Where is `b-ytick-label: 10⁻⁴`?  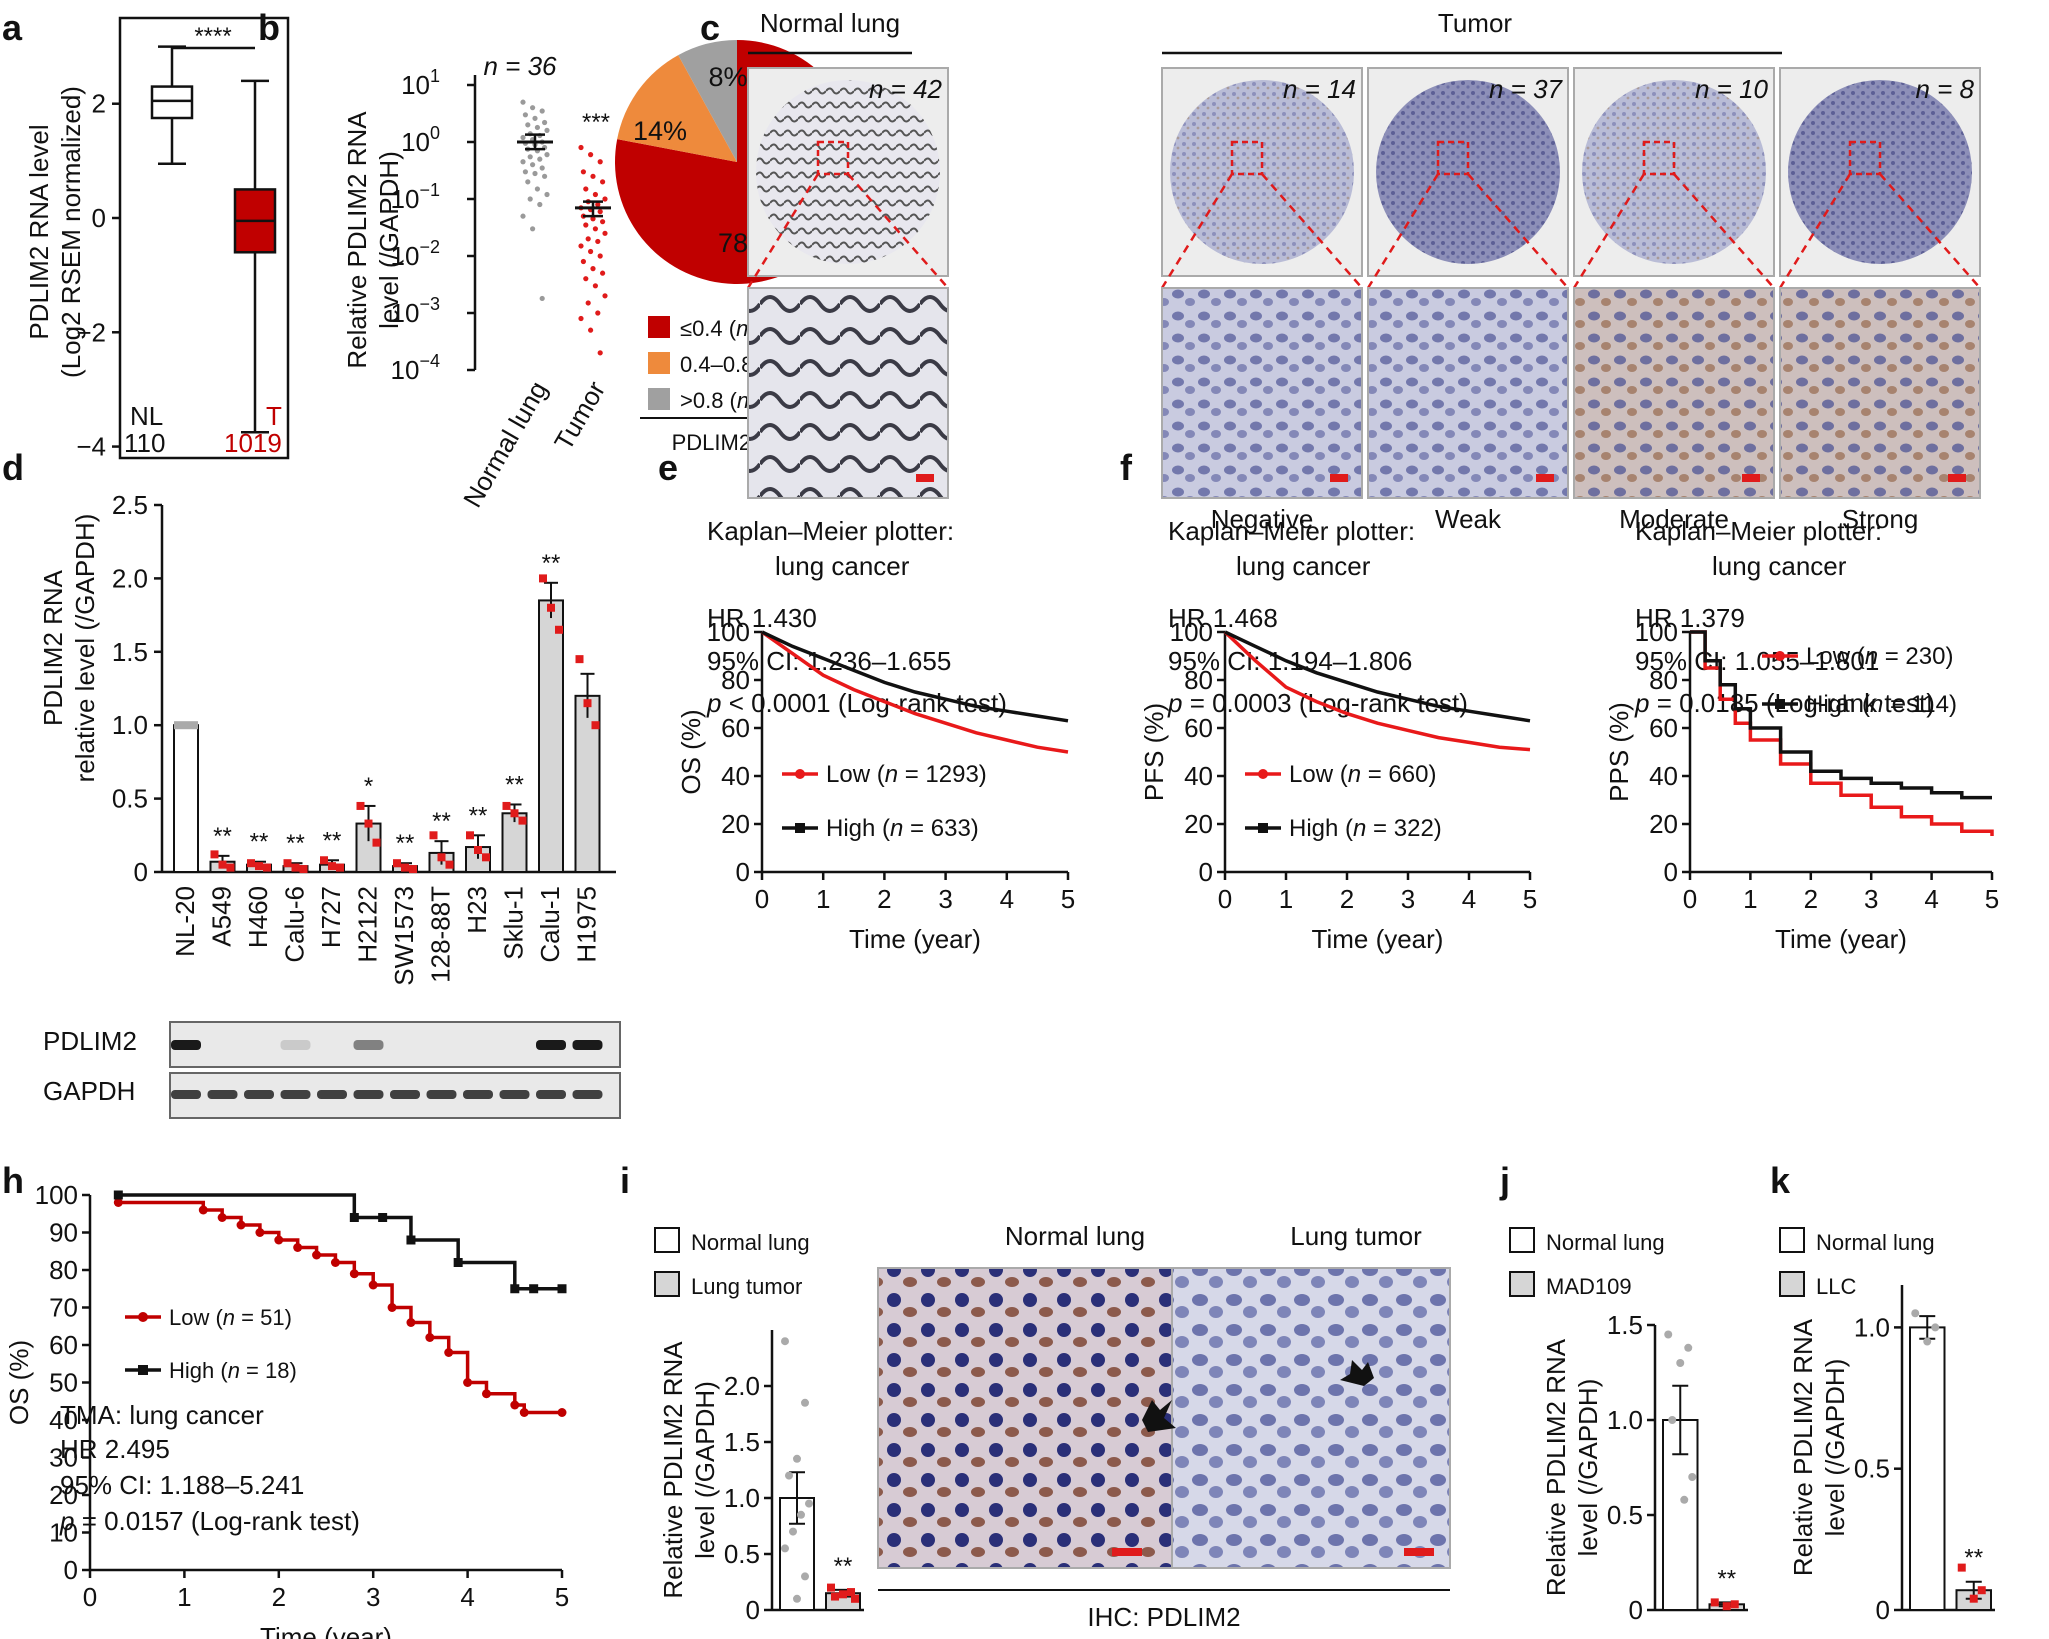
b-ytick-label: 10⁻⁴ is located at coordinates (415, 368).